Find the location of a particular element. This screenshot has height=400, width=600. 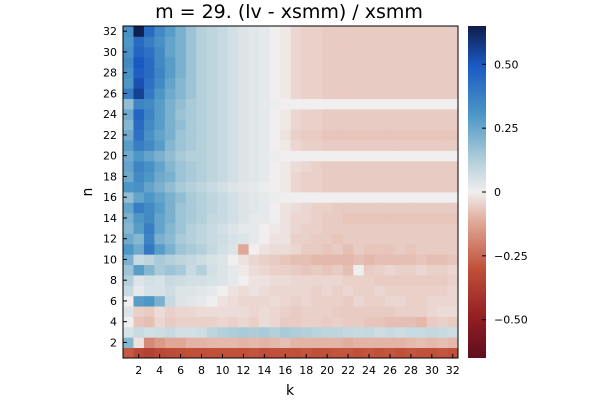

y-tick-label: 20 is located at coordinates (110, 156).